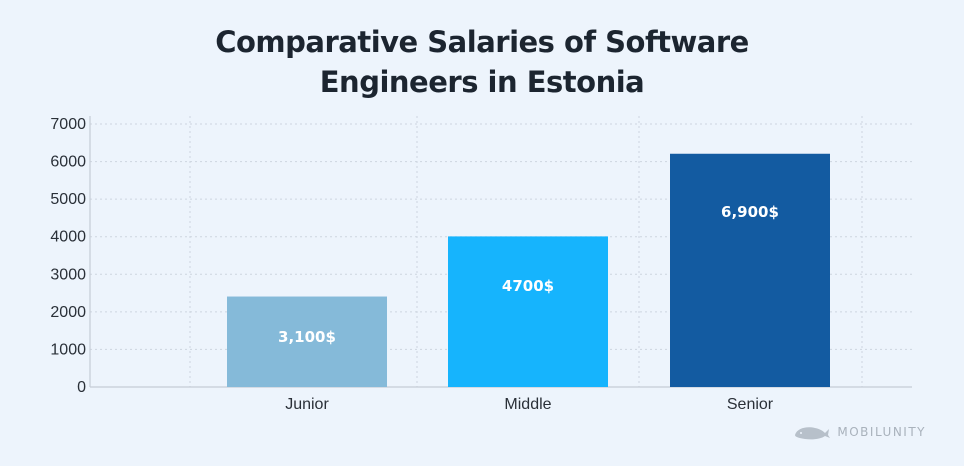 This screenshot has width=964, height=466. What do you see at coordinates (750, 270) in the screenshot?
I see `bar-senior` at bounding box center [750, 270].